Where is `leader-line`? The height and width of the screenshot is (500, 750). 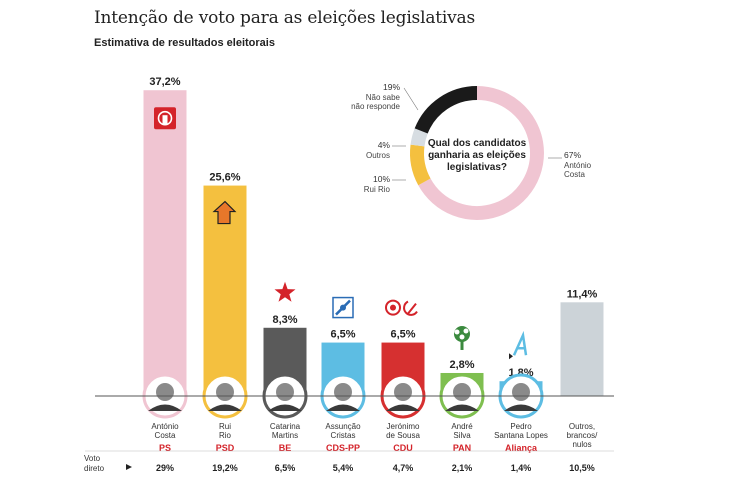
leader-line is located at coordinates (411, 99).